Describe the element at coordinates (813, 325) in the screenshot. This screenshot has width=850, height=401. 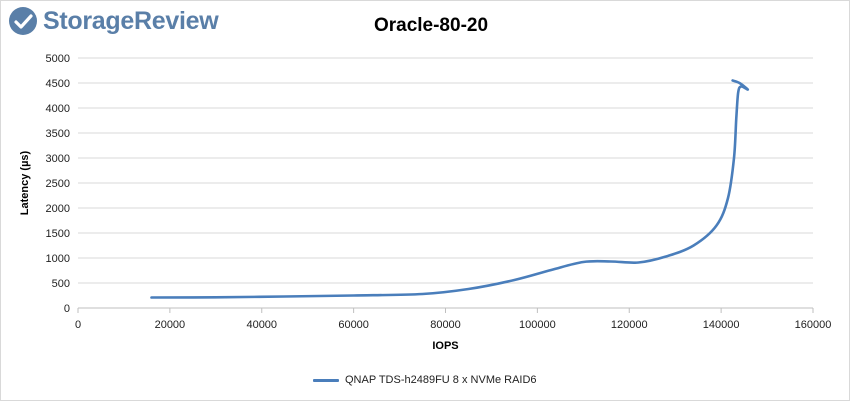
I see `x-tick-label: 160000` at that location.